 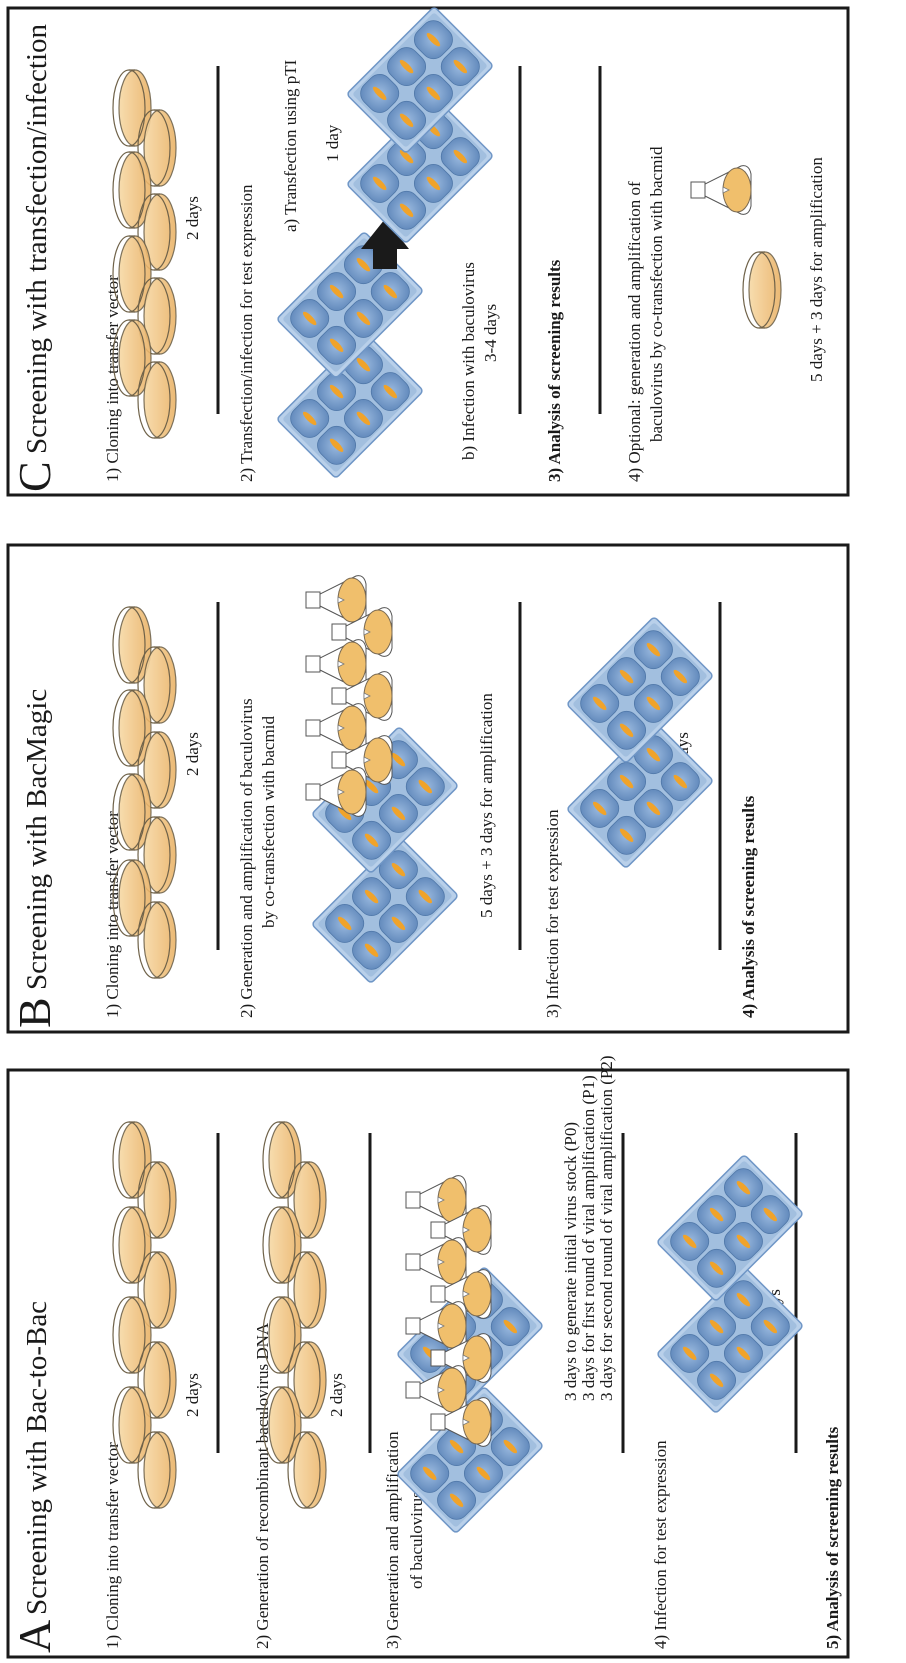 What do you see at coordinates (268, 822) in the screenshot?
I see `panel-b-step-2-line-2: by co-transfection with bacmid` at bounding box center [268, 822].